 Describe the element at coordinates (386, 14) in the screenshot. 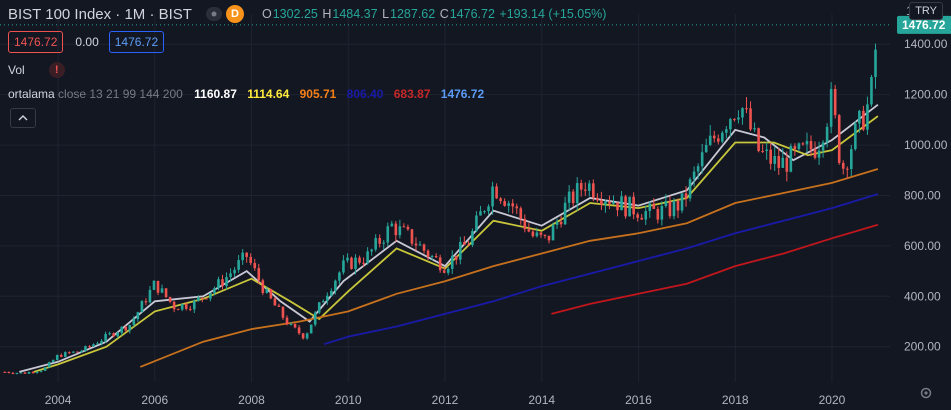

I see `low-key: L` at that location.